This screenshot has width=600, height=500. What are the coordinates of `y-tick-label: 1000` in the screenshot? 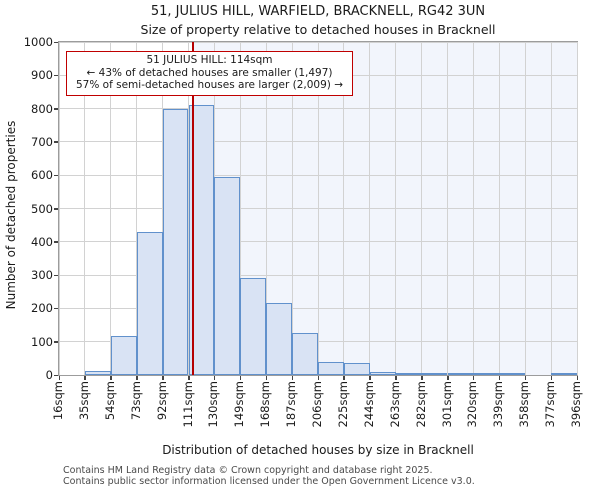 It's located at (38, 42).